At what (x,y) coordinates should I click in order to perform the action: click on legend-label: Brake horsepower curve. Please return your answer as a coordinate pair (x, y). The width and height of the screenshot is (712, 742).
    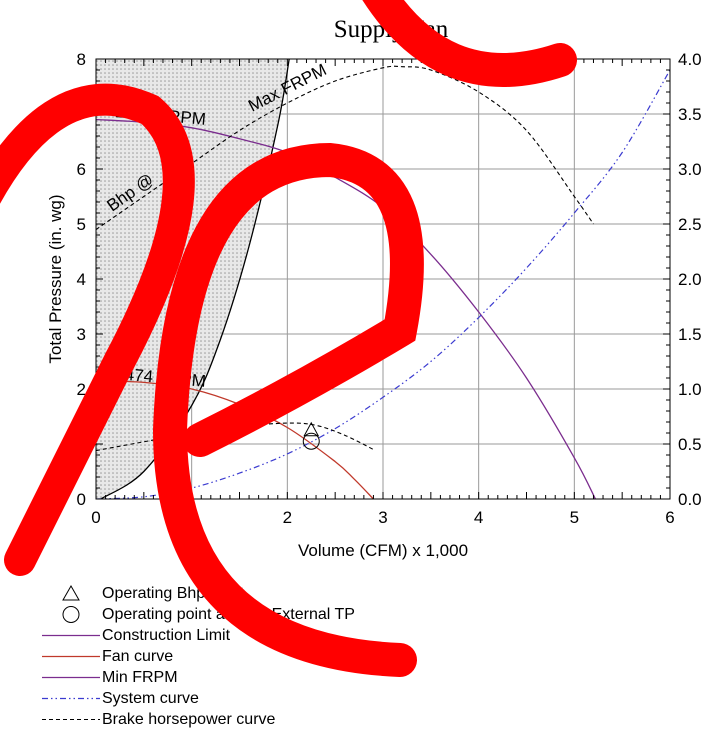
    Looking at the image, I should click on (189, 719).